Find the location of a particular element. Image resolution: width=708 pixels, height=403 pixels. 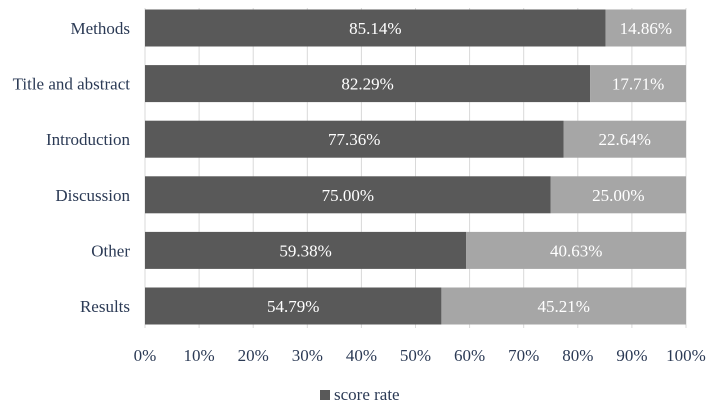

bar-data-label: 85.14% is located at coordinates (375, 28).